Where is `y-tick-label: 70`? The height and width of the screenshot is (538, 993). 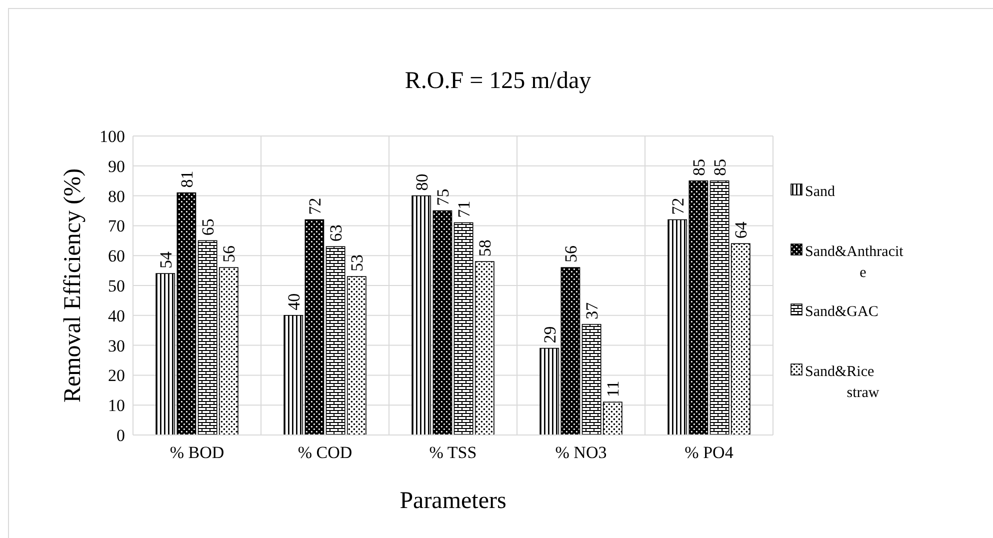 y-tick-label: 70 is located at coordinates (116, 226).